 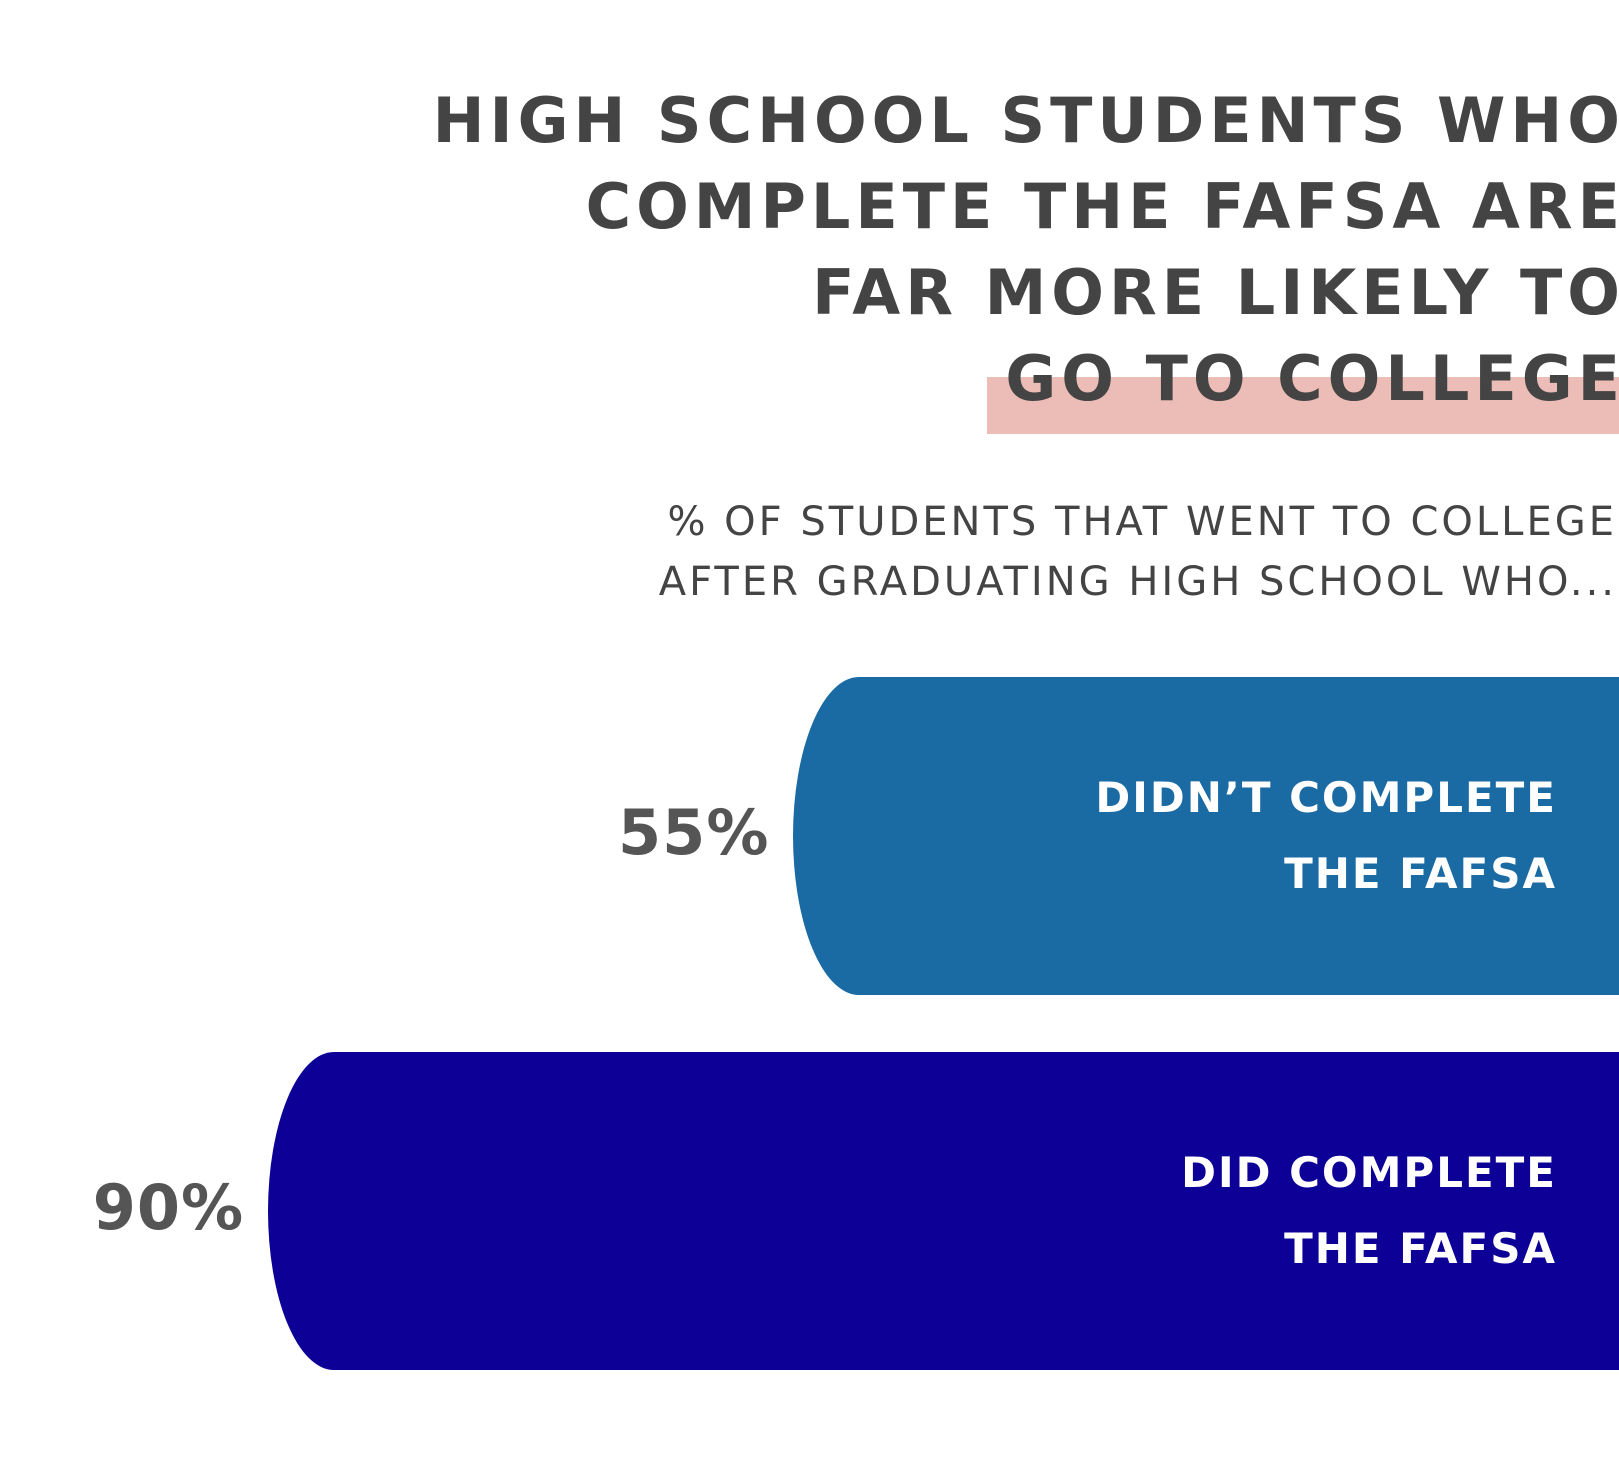 I want to click on title-highlight, so click(x=1303, y=405).